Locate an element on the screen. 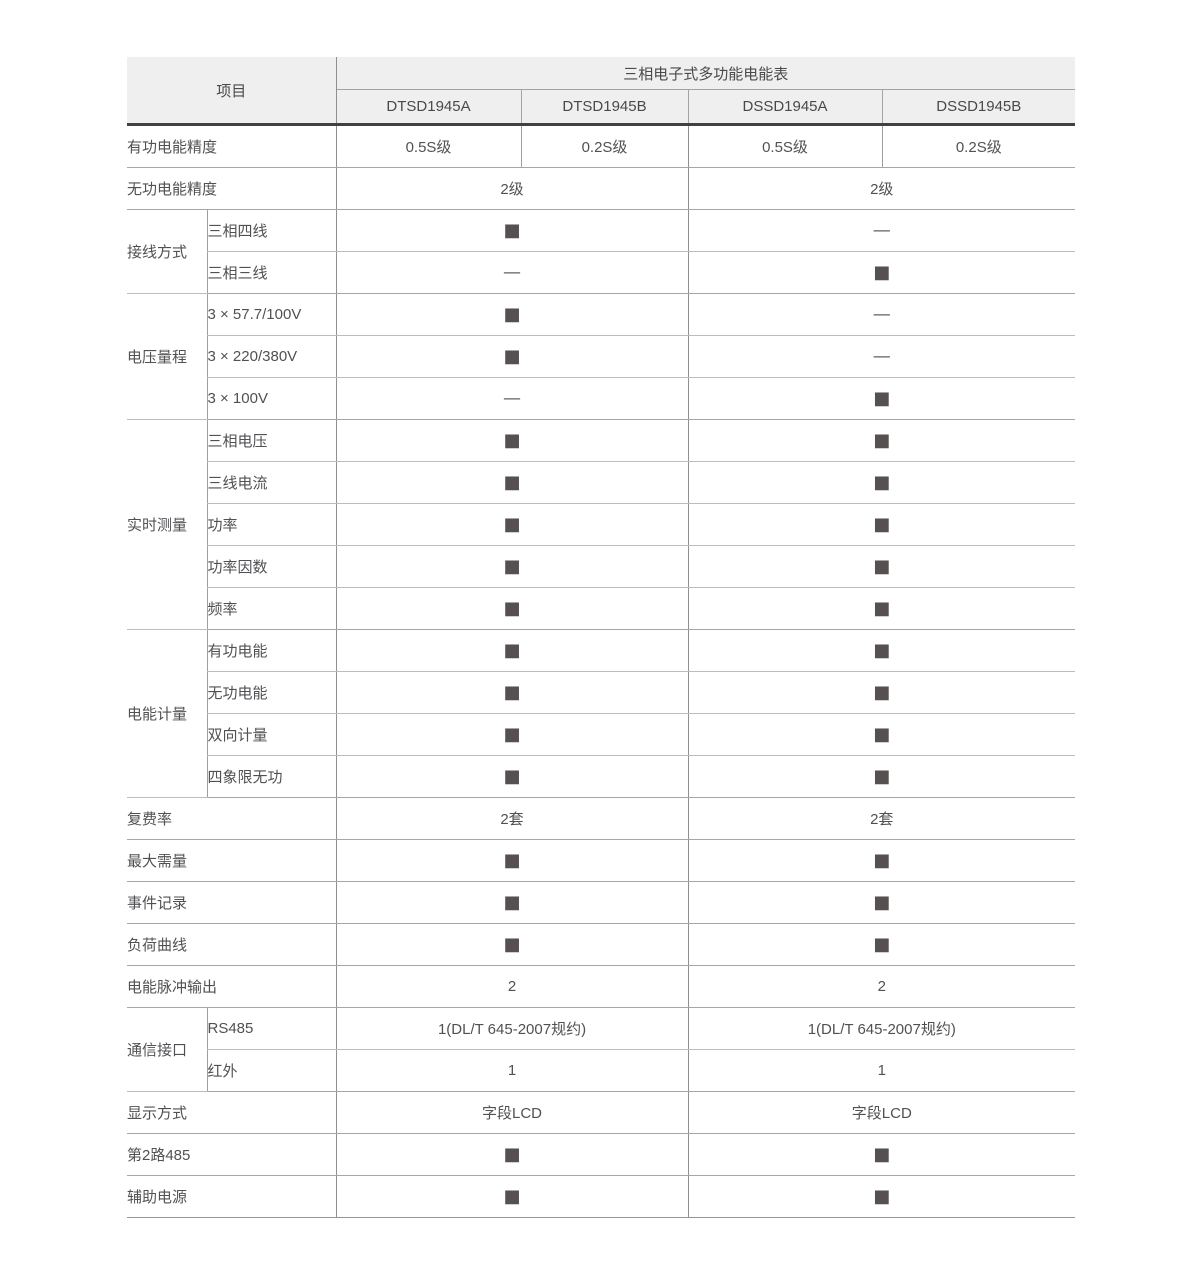 This screenshot has width=1200, height=1277. row-label-multi-rate: 复费率 is located at coordinates (232, 818).